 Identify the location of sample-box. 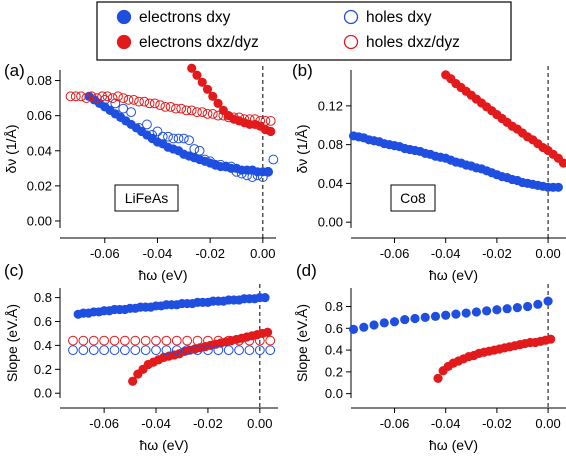
(146, 198).